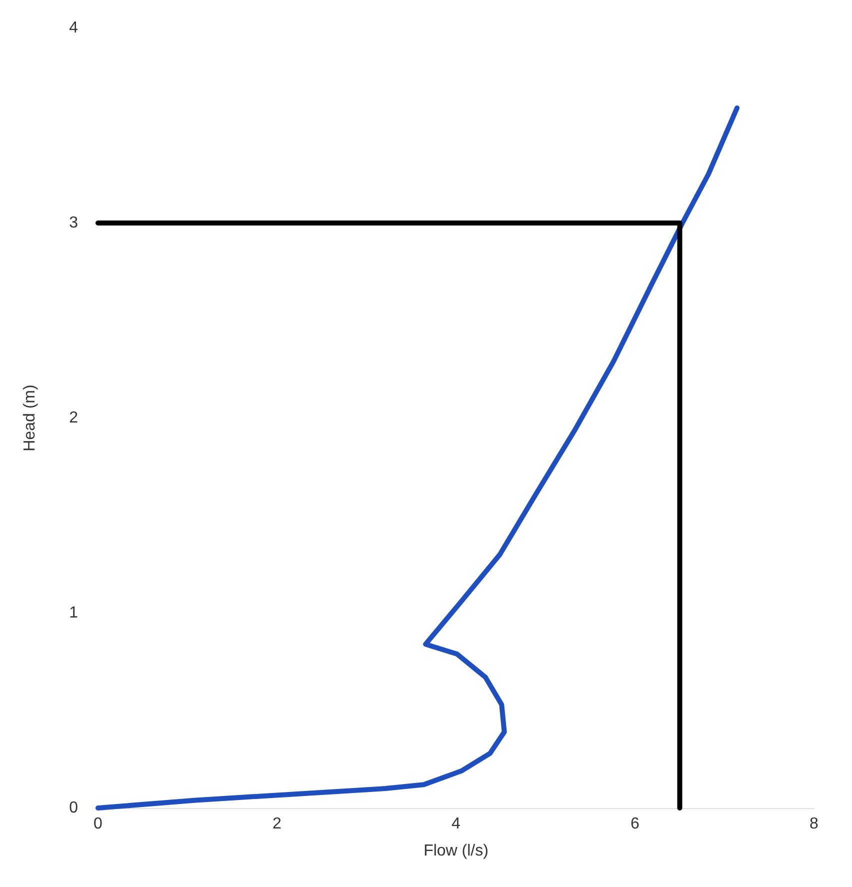 This screenshot has height=887, width=852. Describe the element at coordinates (814, 824) in the screenshot. I see `x-tick-label: 8` at that location.